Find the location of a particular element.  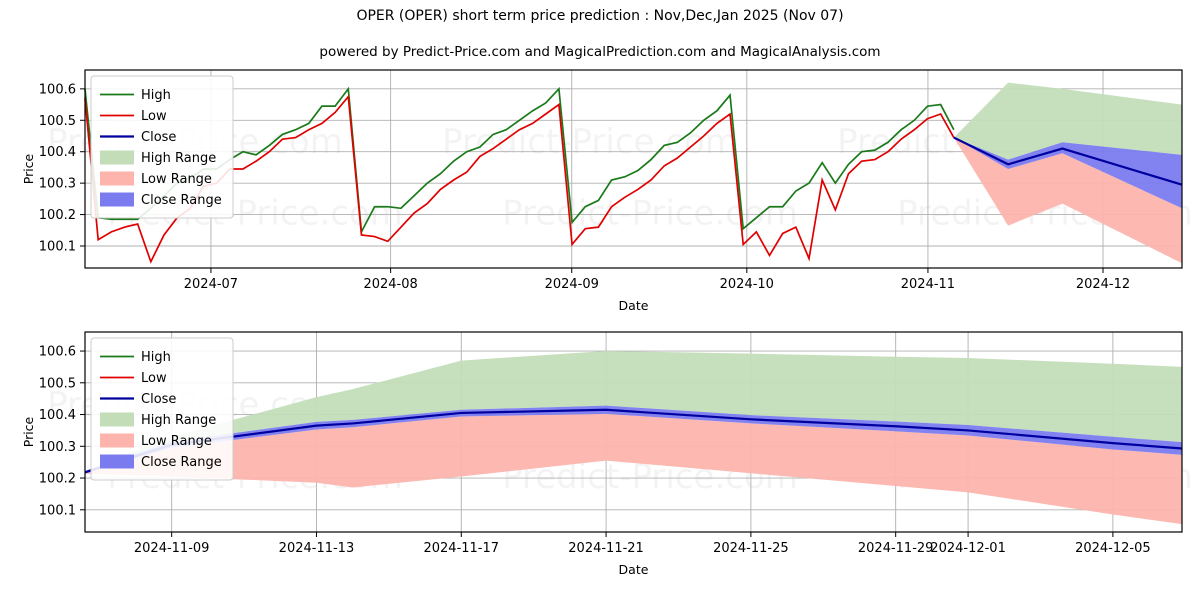

xtick-label-0: 2024-07 is located at coordinates (211, 284).